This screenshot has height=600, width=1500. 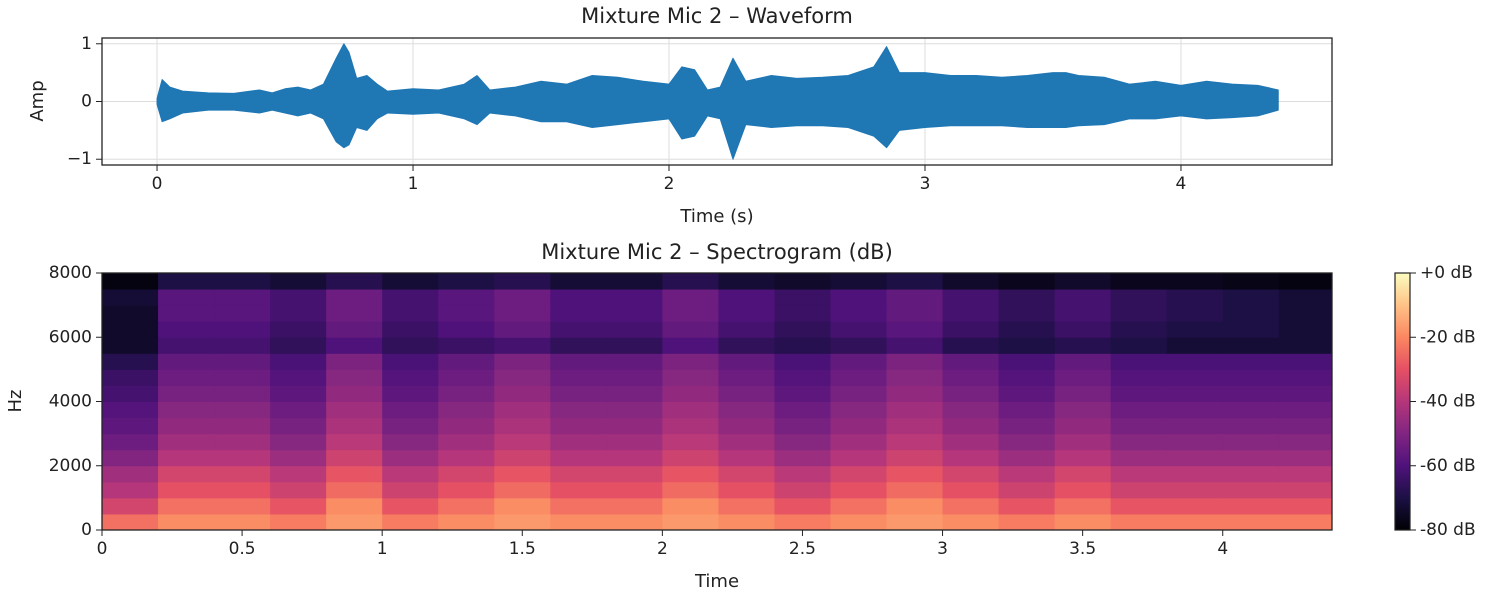 I want to click on y-axis-label: Amp, so click(x=37, y=100).